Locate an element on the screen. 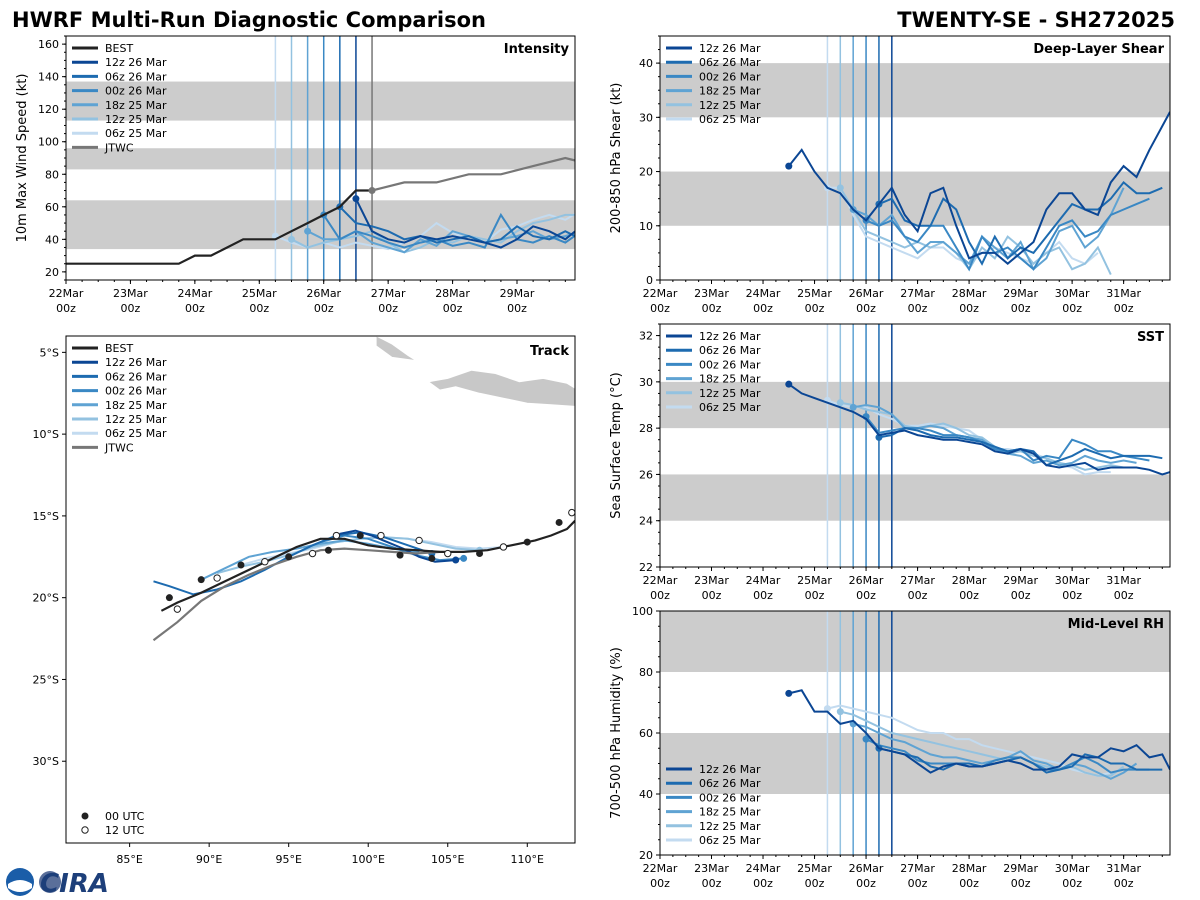  intensity-xtick-date-5: 27Mar is located at coordinates (388, 293).